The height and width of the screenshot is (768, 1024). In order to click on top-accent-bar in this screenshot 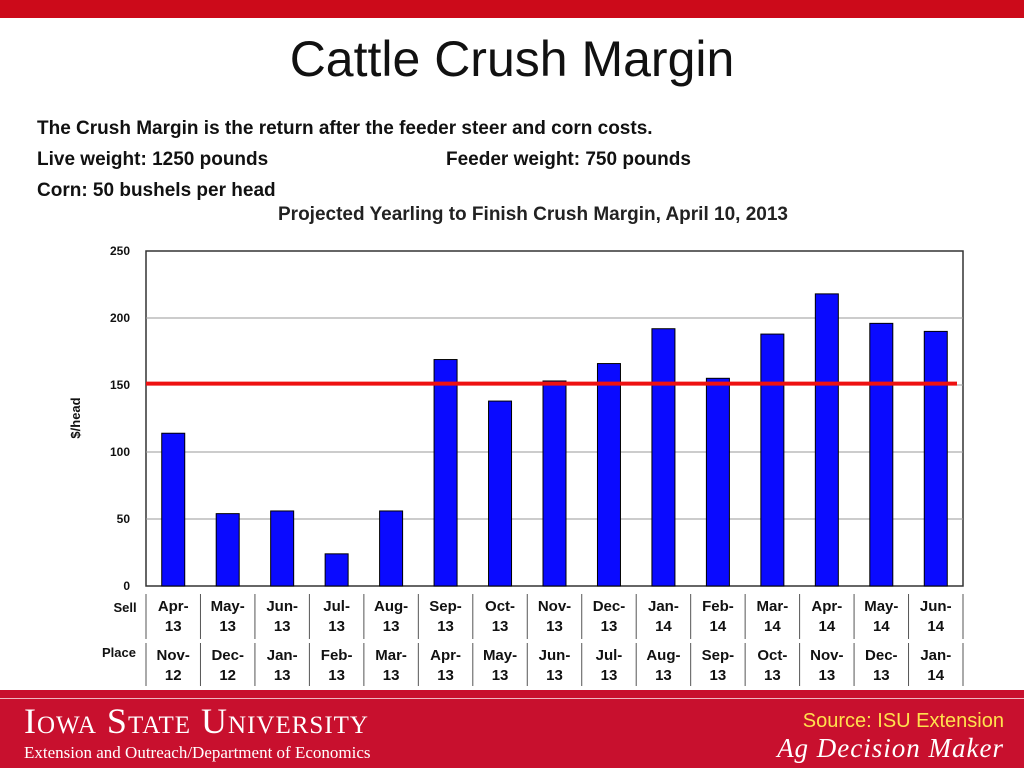, I will do `click(512, 9)`.